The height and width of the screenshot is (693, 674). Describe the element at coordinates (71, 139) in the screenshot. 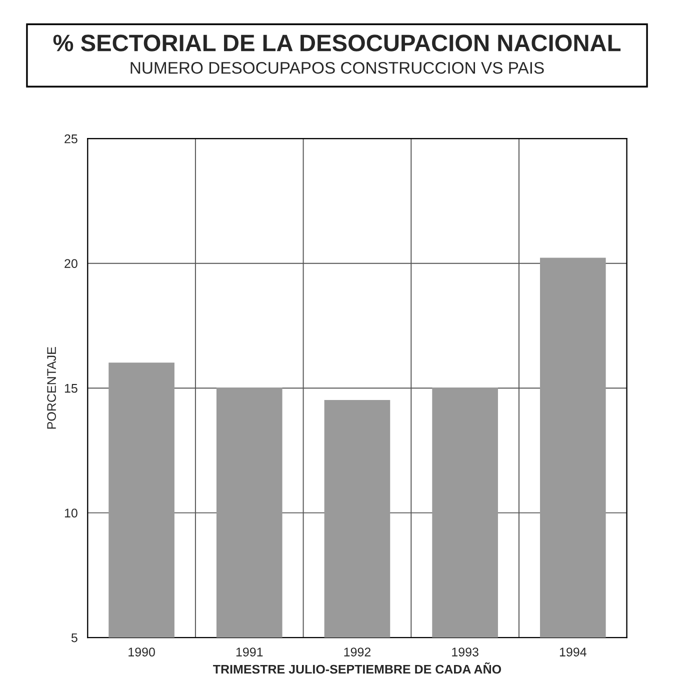

I see `y-tick-label: 25` at that location.